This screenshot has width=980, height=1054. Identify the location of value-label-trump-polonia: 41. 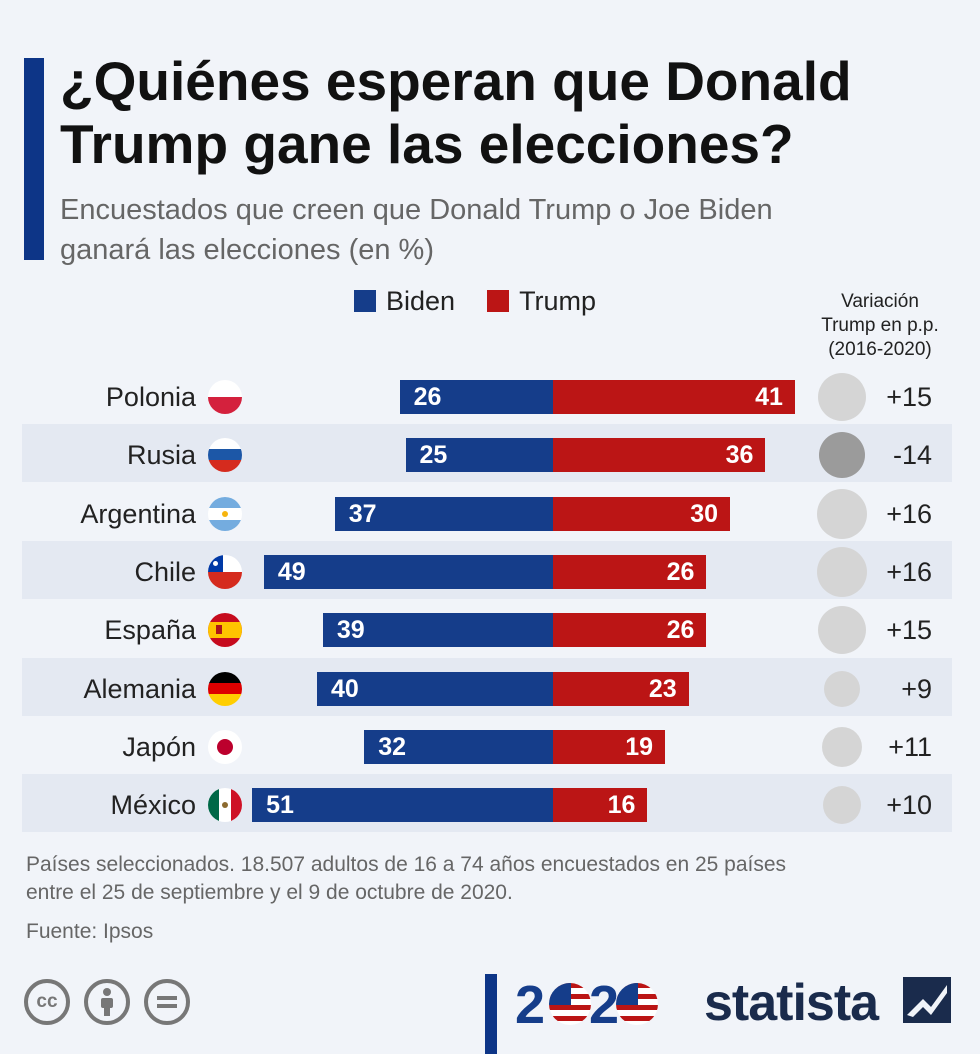
(769, 397).